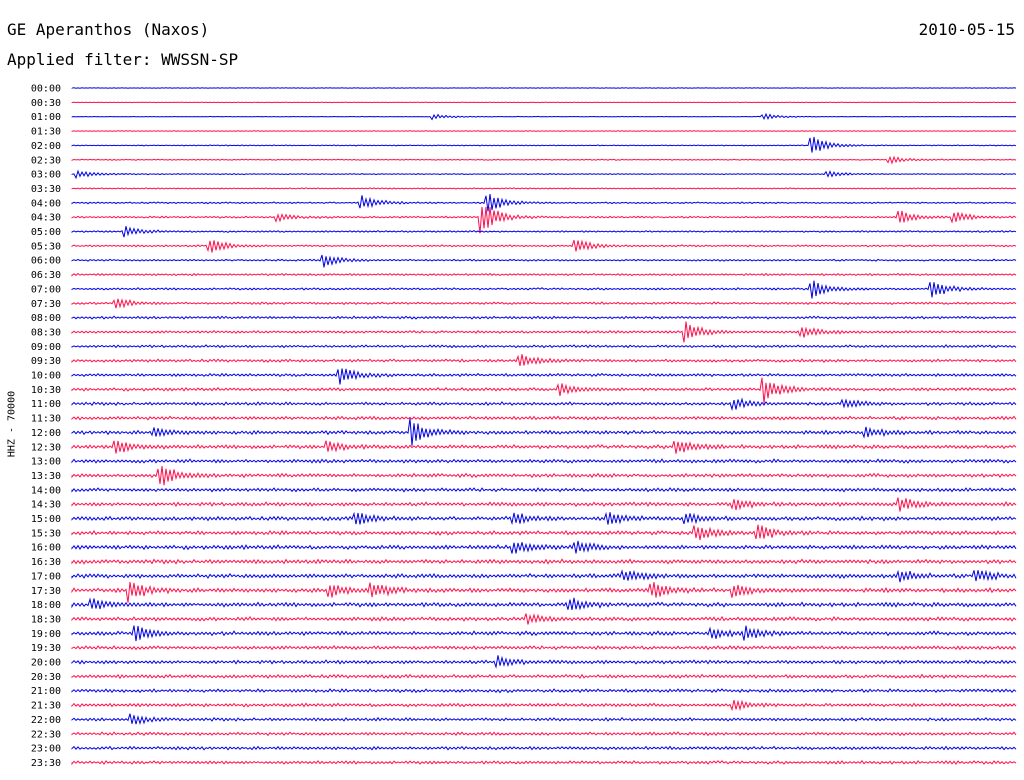 This screenshot has height=780, width=1024. I want to click on row-time-label: 10:30, so click(46, 390).